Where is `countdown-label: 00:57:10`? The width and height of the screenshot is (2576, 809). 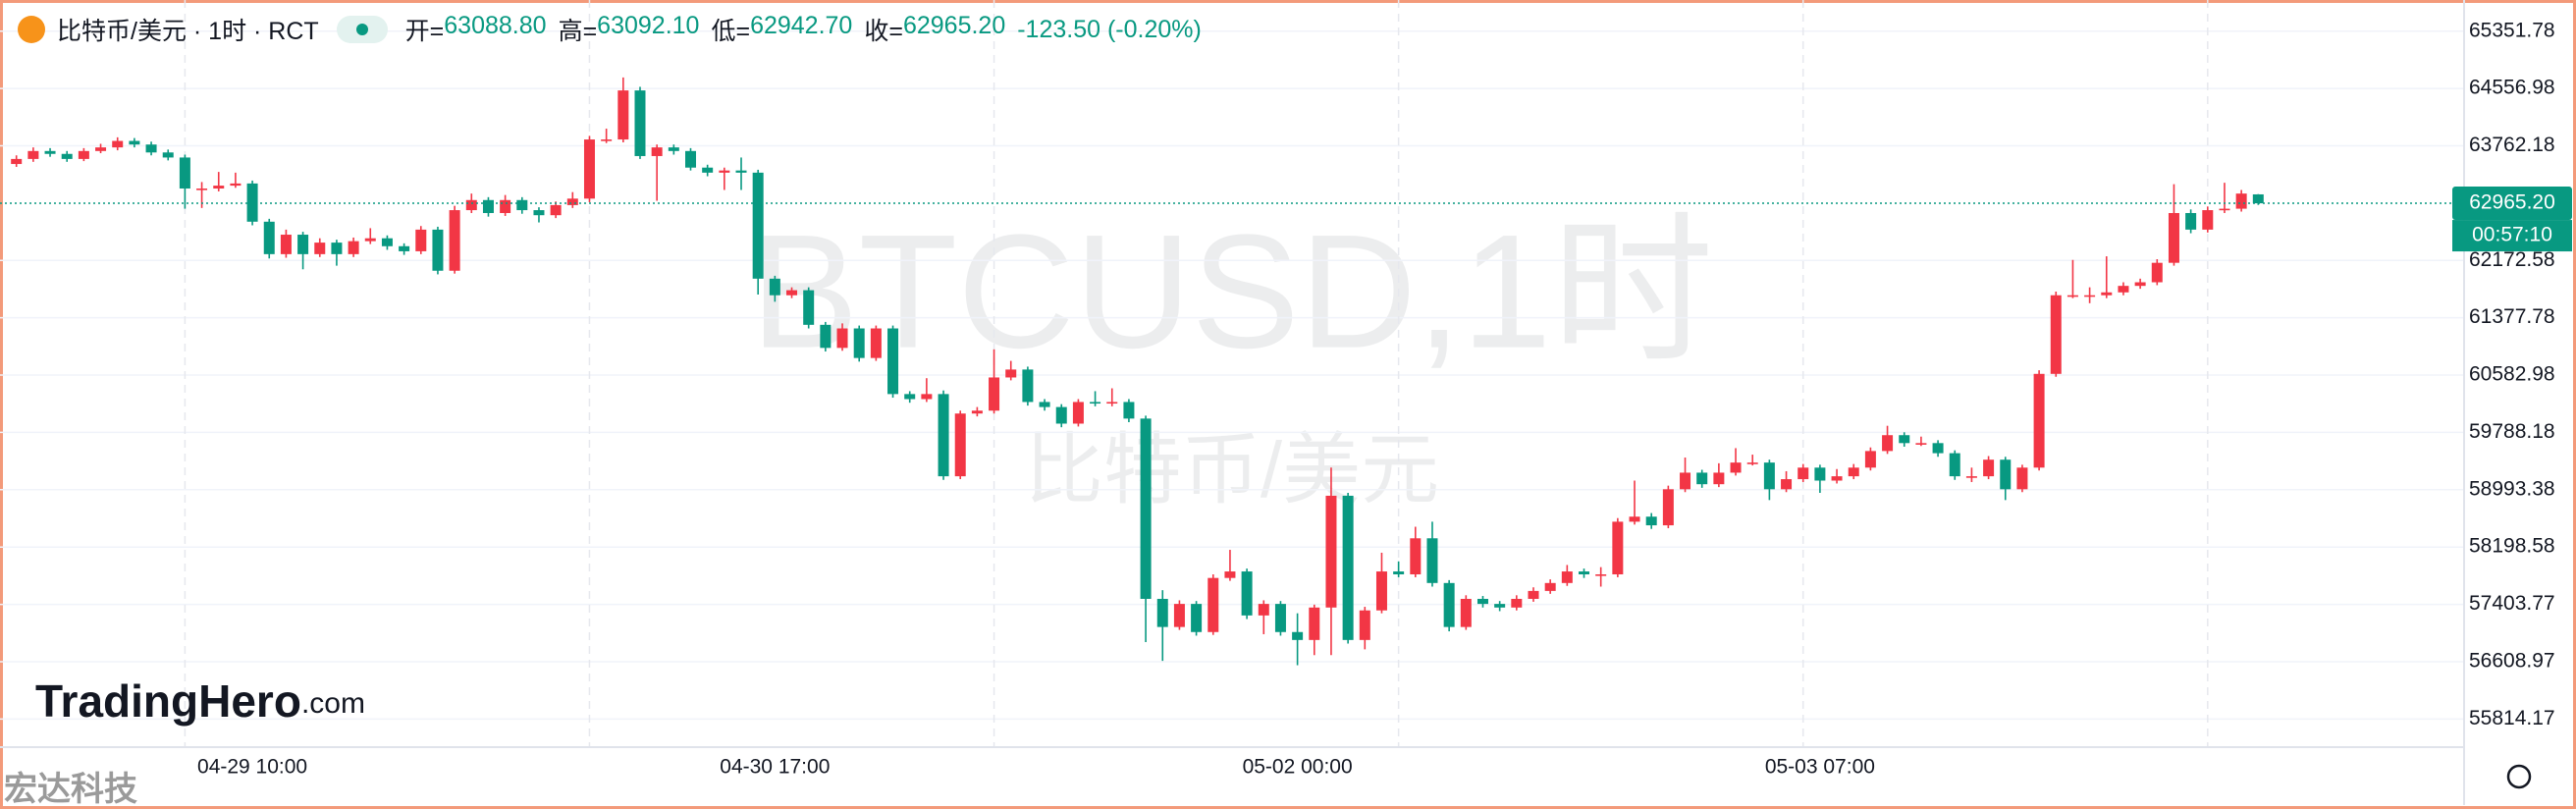 countdown-label: 00:57:10 is located at coordinates (2512, 235).